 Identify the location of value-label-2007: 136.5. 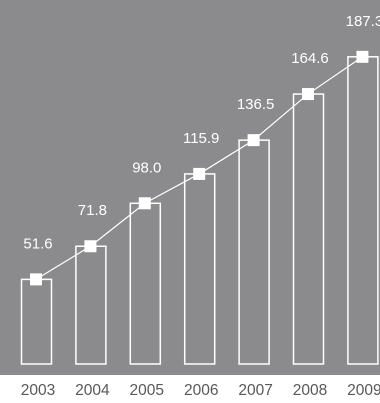
(256, 104).